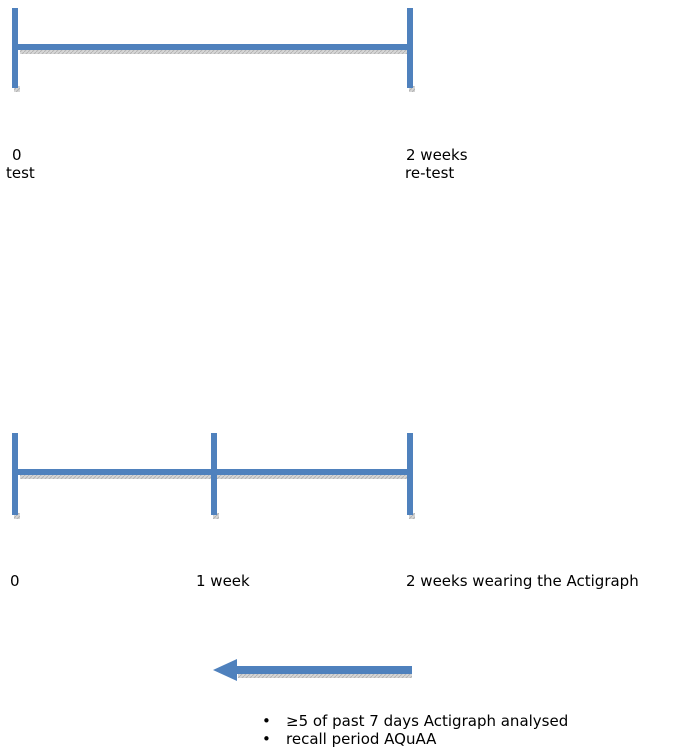 The height and width of the screenshot is (754, 675). What do you see at coordinates (17, 516) in the screenshot?
I see `timeline2-start-tick-shadow` at bounding box center [17, 516].